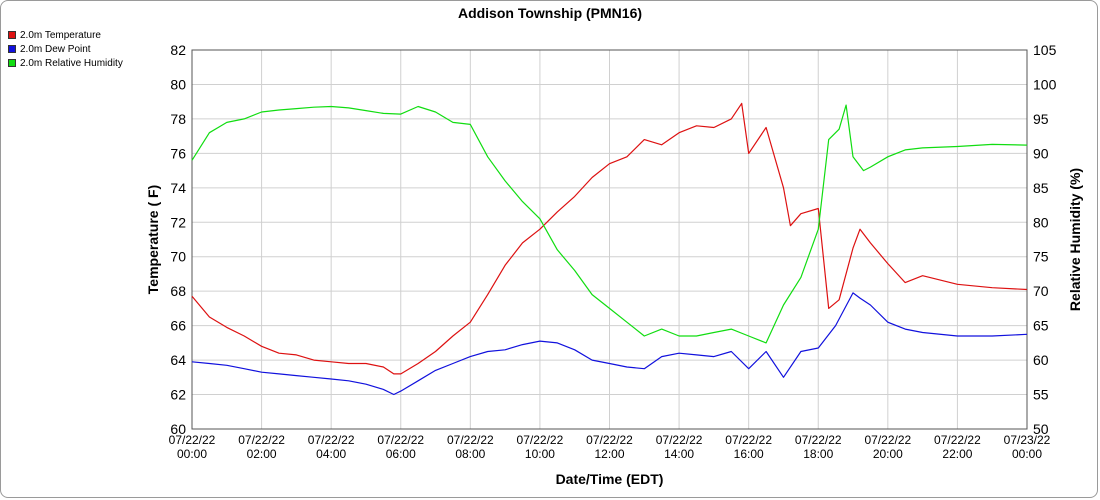 The image size is (1100, 500). What do you see at coordinates (55, 49) in the screenshot?
I see `legend-label-dew-point: 2.0m Dew Point` at bounding box center [55, 49].